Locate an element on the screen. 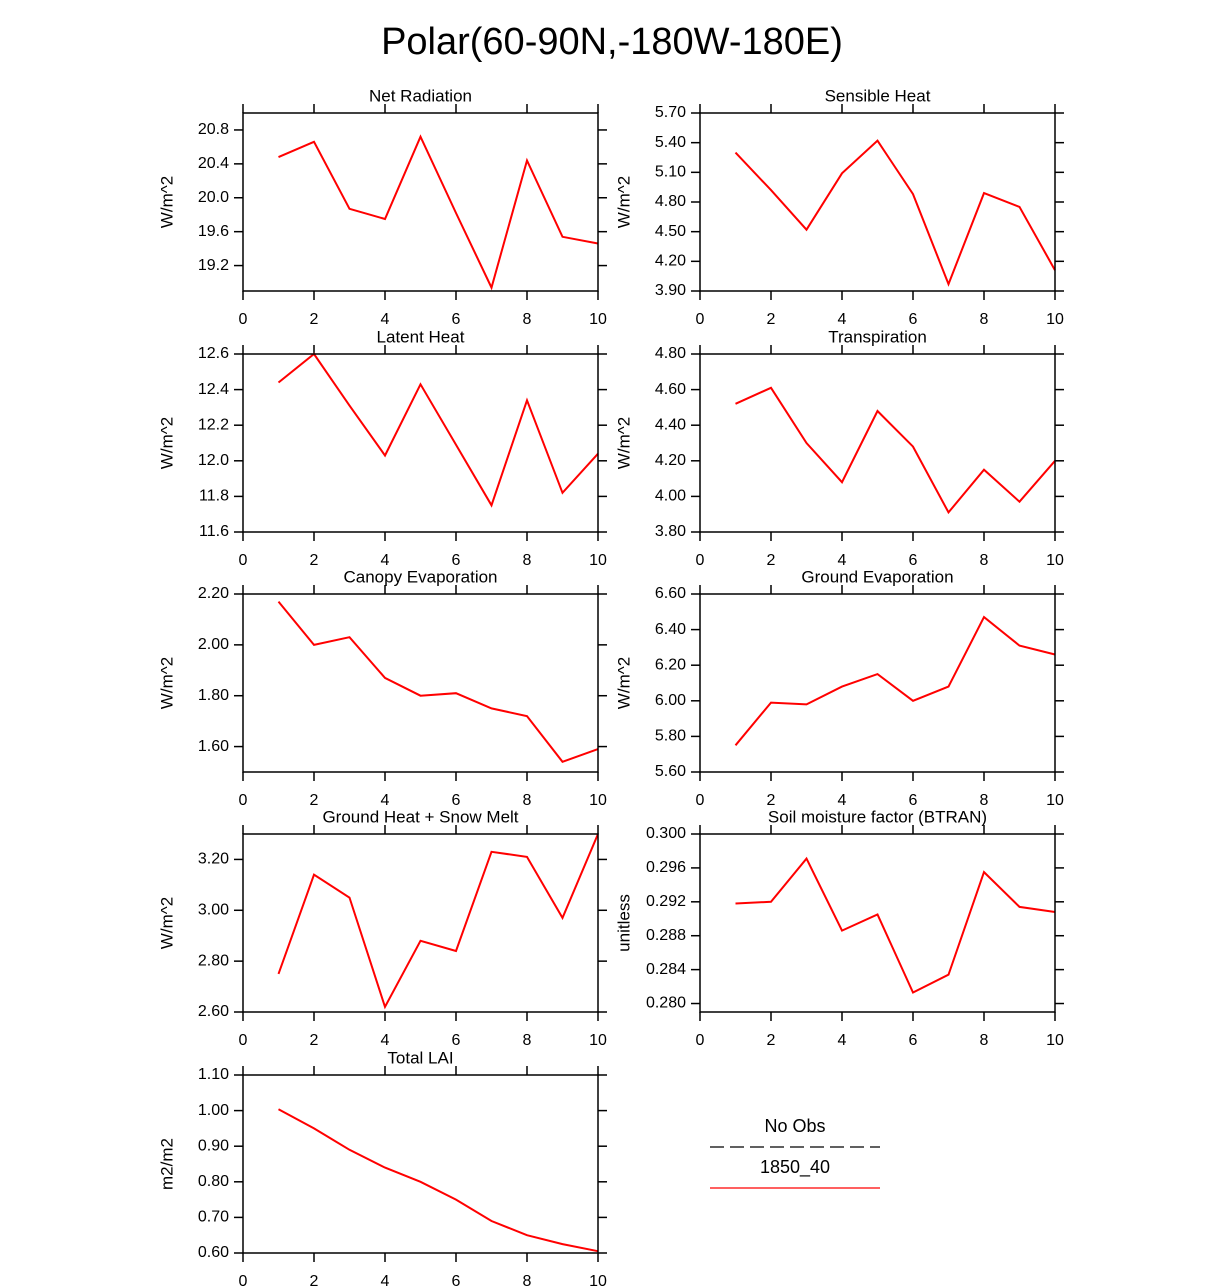 This screenshot has height=1288, width=1224. y-tick-label: 3.00 is located at coordinates (213, 910).